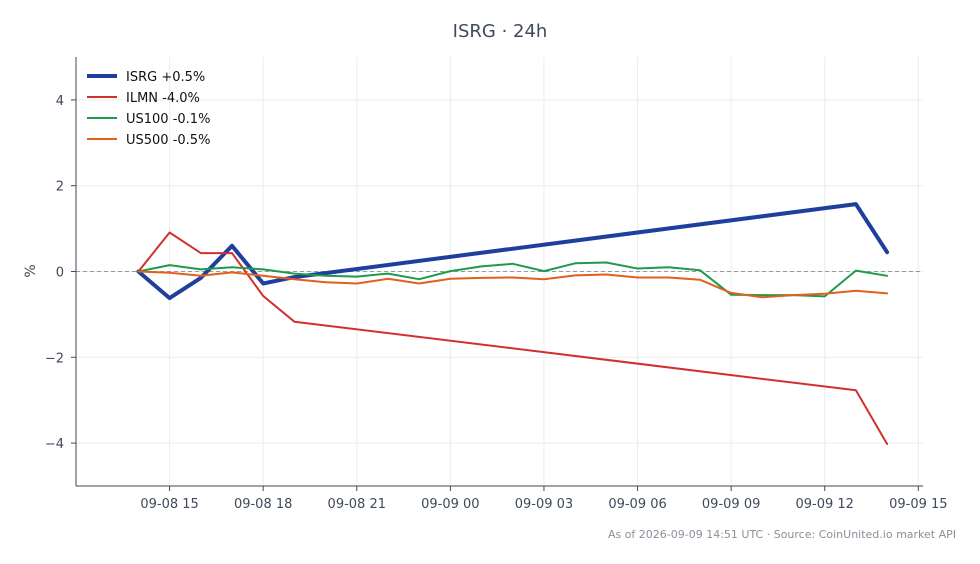 The height and width of the screenshot is (564, 980). What do you see at coordinates (263, 504) in the screenshot?
I see `x-tick-label: 09-08 18` at bounding box center [263, 504].